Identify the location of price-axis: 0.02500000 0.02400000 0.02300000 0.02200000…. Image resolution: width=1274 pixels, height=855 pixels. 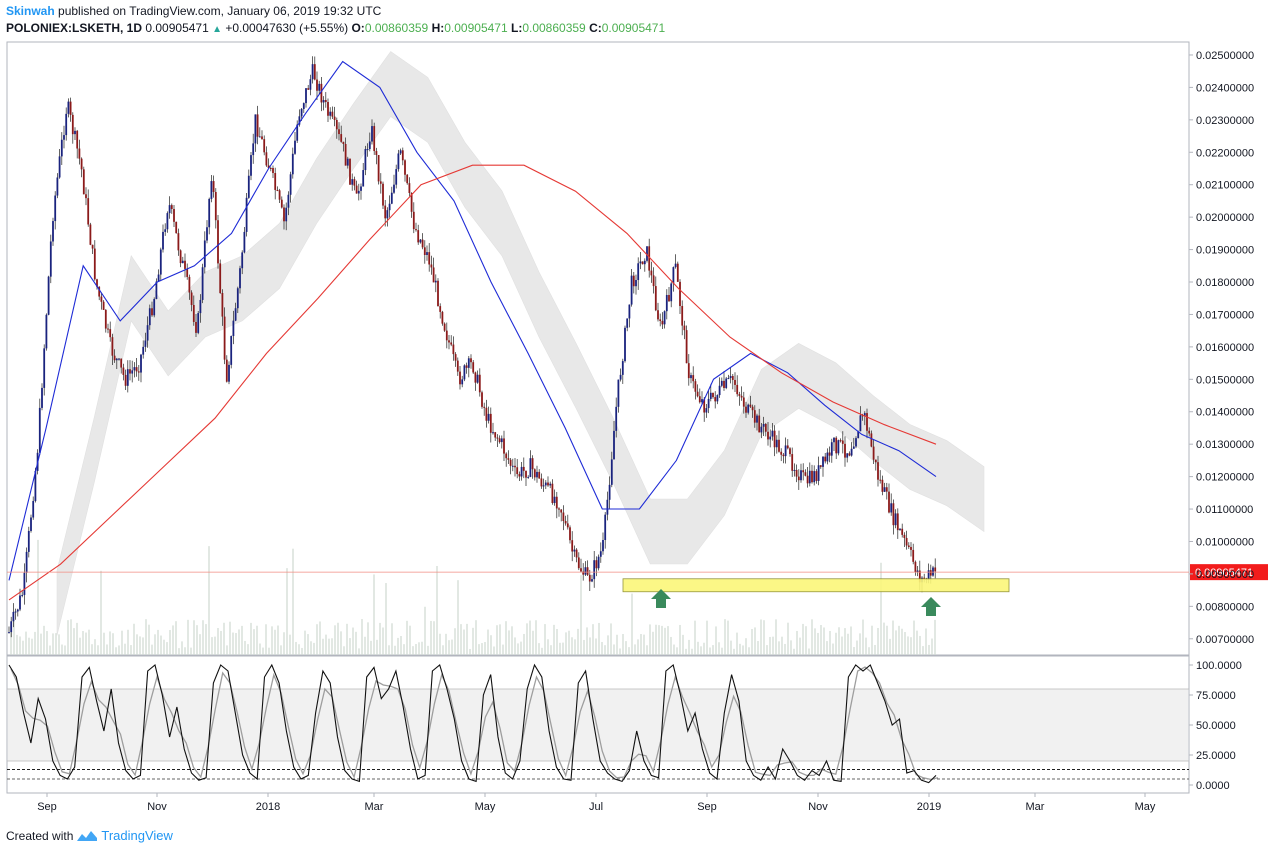
(1221, 348).